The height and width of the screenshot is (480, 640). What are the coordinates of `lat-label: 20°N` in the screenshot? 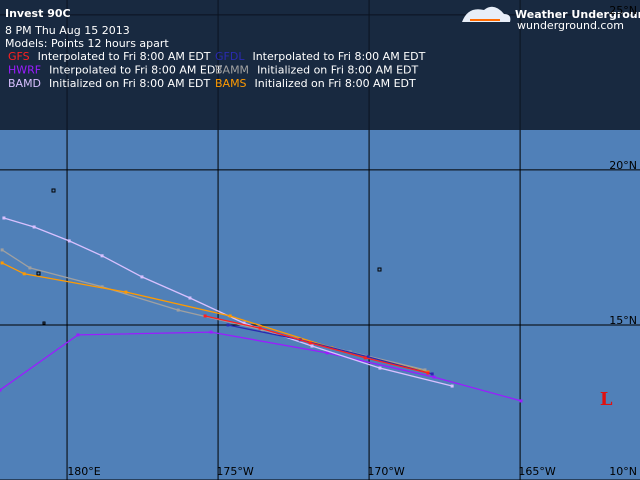 It's located at (623, 165).